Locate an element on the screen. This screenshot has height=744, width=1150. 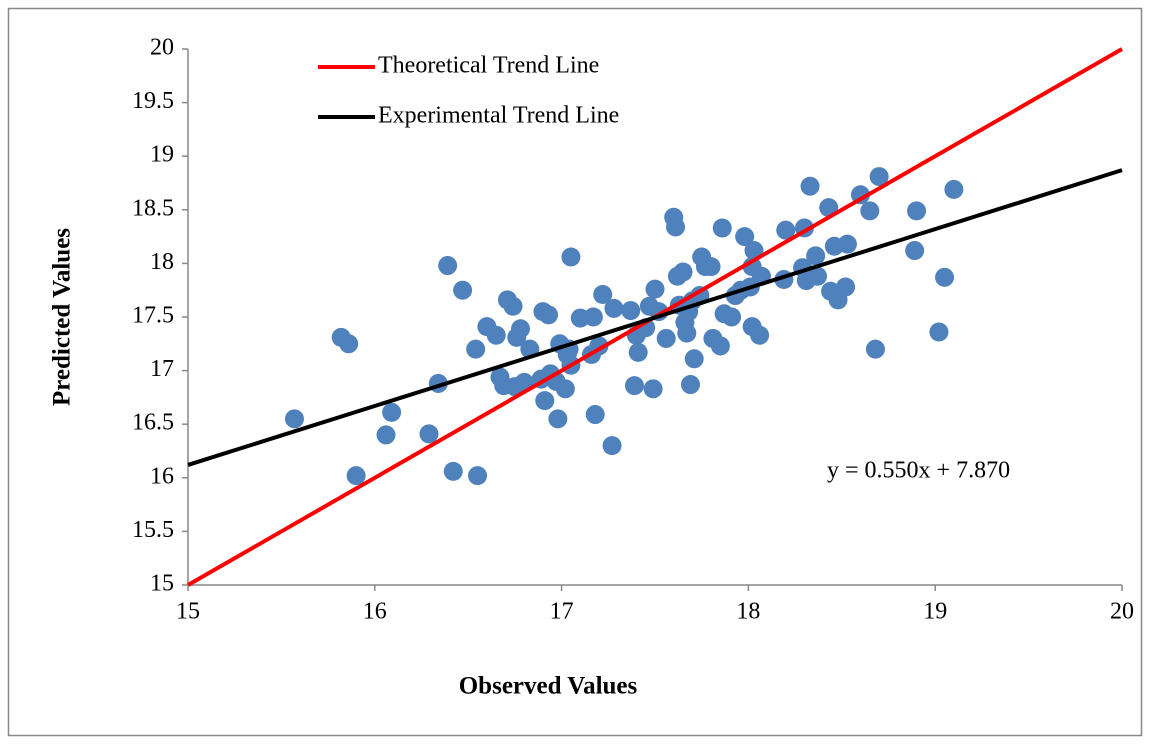
annotation: y = 0.550x + 7.870 is located at coordinates (918, 471).